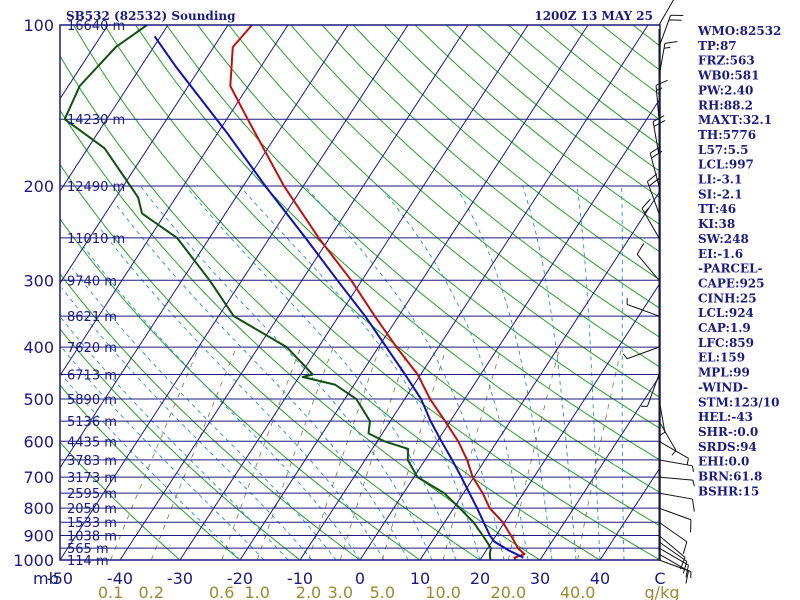  What do you see at coordinates (728, 491) in the screenshot?
I see `index-line: BSHR:15` at bounding box center [728, 491].